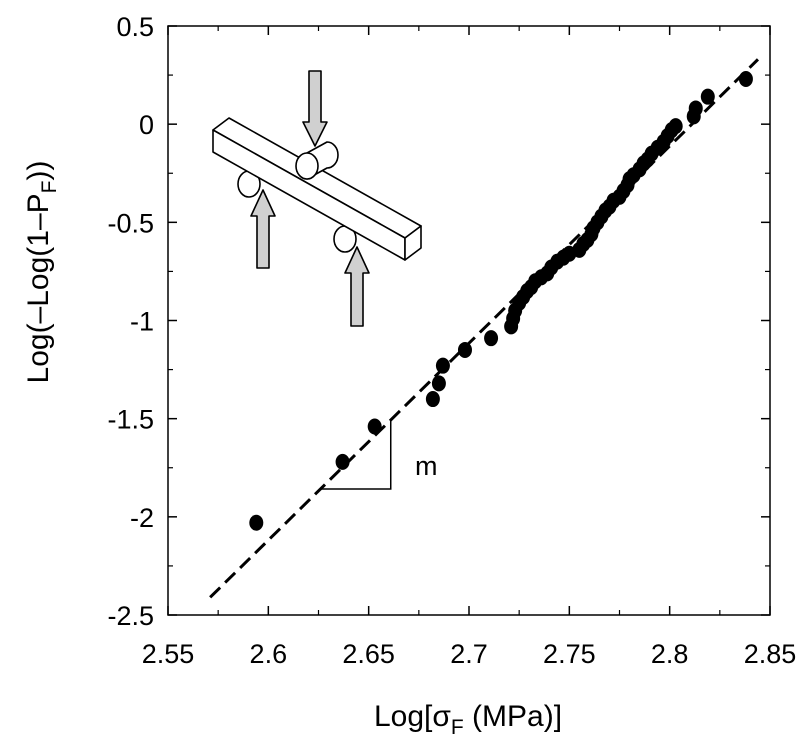 This screenshot has width=798, height=744. What do you see at coordinates (315, 108) in the screenshot?
I see `load-arrow-down-icon` at bounding box center [315, 108].